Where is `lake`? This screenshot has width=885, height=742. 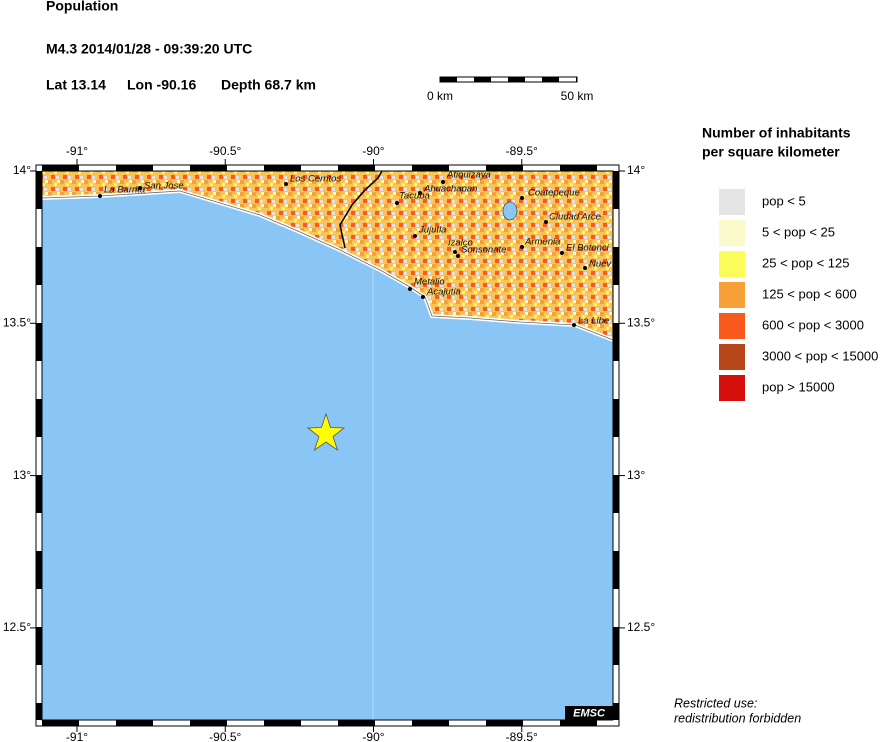 lake is located at coordinates (510, 211).